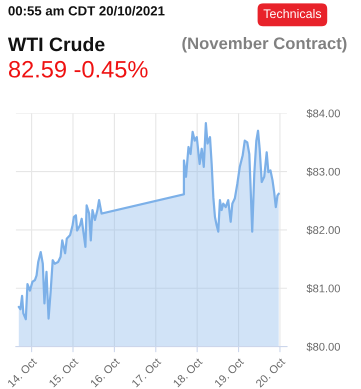 The height and width of the screenshot is (389, 361). What do you see at coordinates (323, 289) in the screenshot?
I see `y-tick-label: $81.00` at bounding box center [323, 289].